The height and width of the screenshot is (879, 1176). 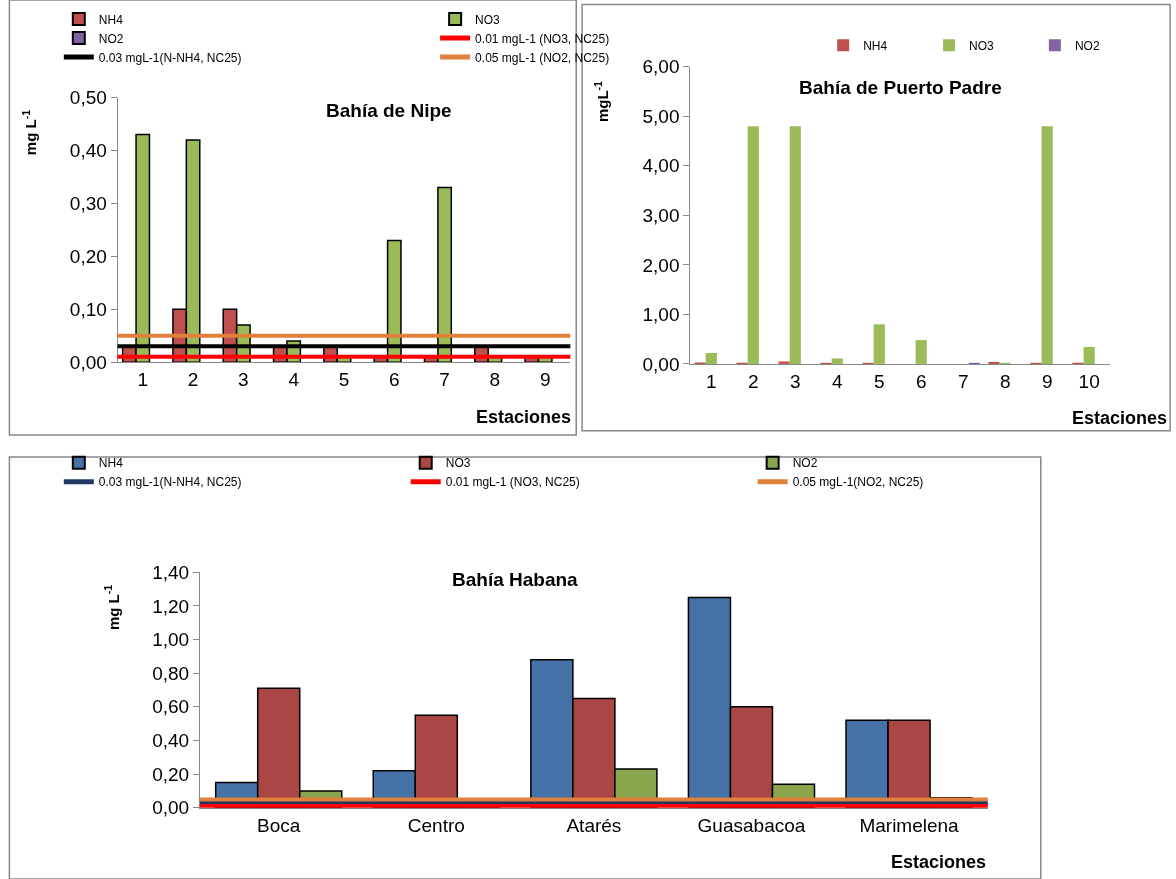 I want to click on text: Bahía de Puerto Padre, so click(x=900, y=87).